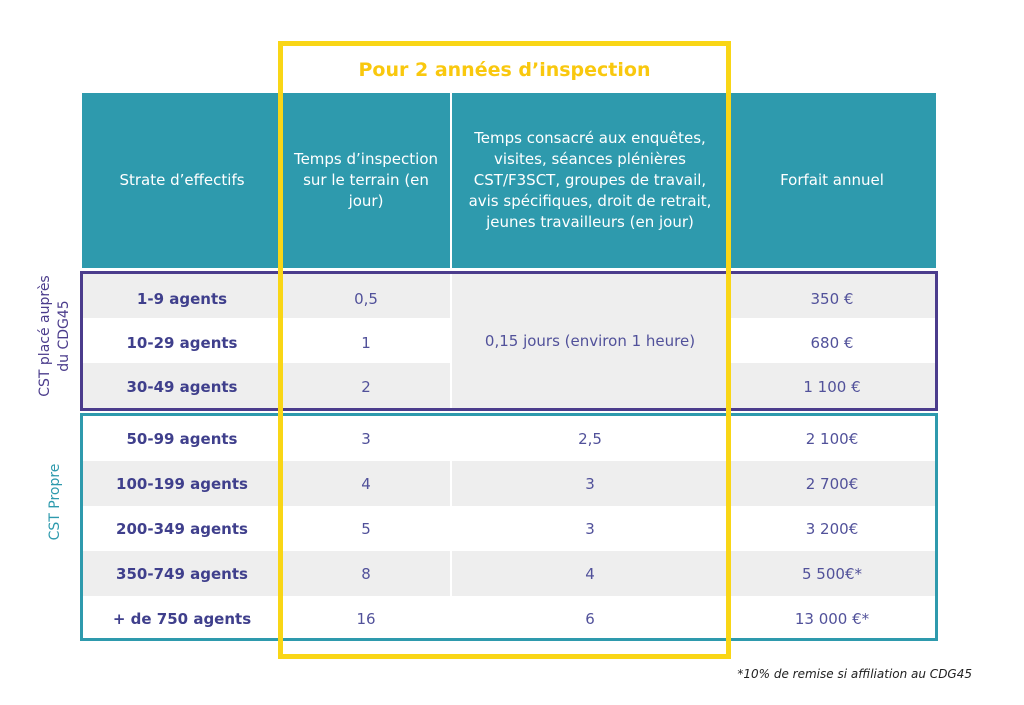 Image resolution: width=1024 pixels, height=705 pixels. Describe the element at coordinates (366, 483) in the screenshot. I see `terrain-cell: 4` at that location.